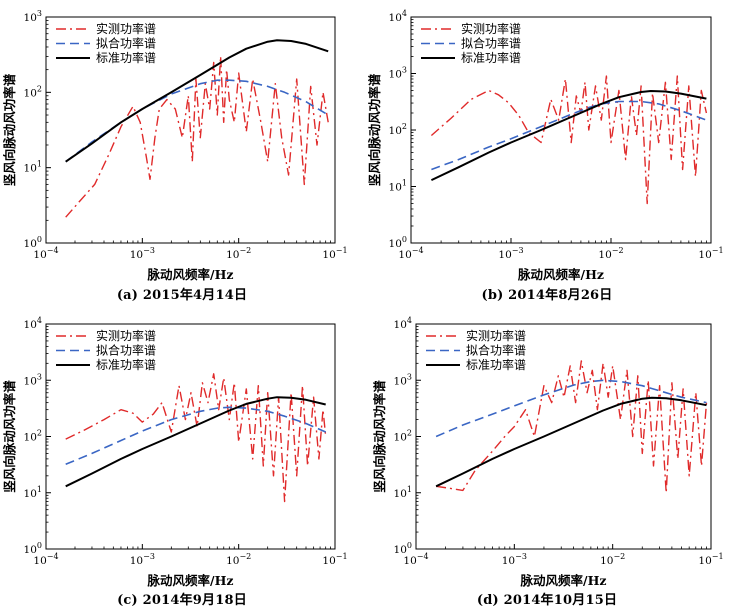 This screenshot has width=729, height=612. What do you see at coordinates (547, 600) in the screenshot?
I see `caption-d: (d) 2014年10月15日` at bounding box center [547, 600].